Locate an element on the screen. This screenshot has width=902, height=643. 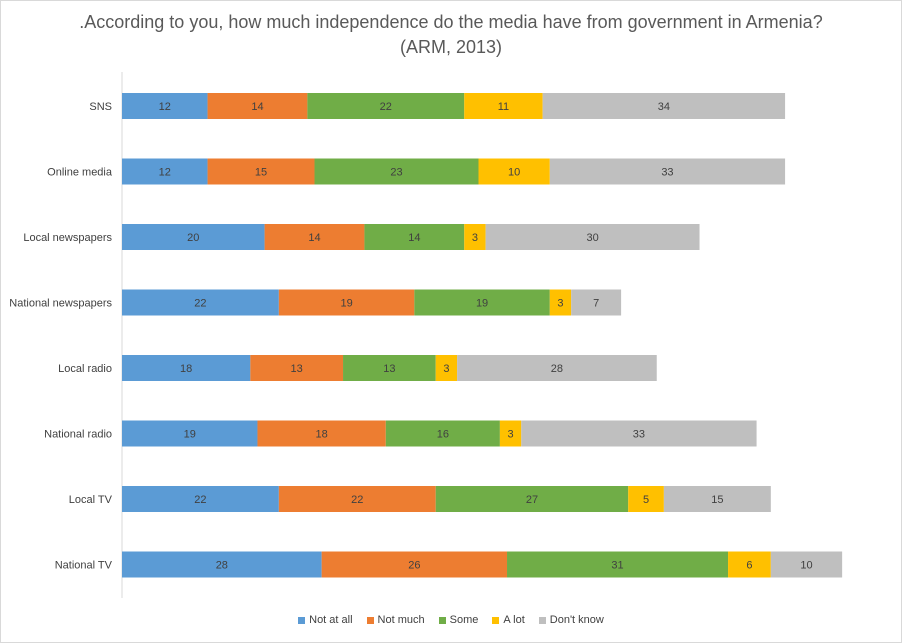
legend-item: Not much is located at coordinates (395, 620).